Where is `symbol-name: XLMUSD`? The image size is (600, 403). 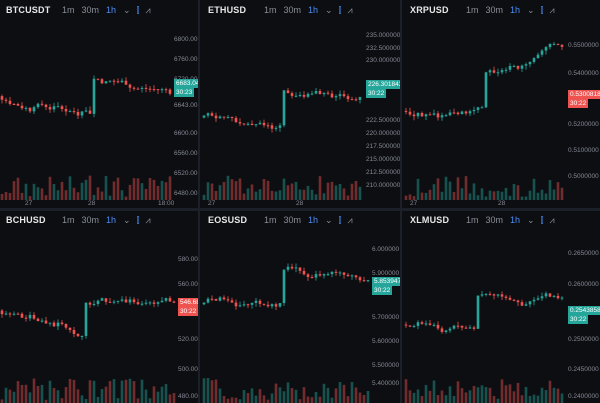 symbol-name: XLMUSD is located at coordinates (430, 220).